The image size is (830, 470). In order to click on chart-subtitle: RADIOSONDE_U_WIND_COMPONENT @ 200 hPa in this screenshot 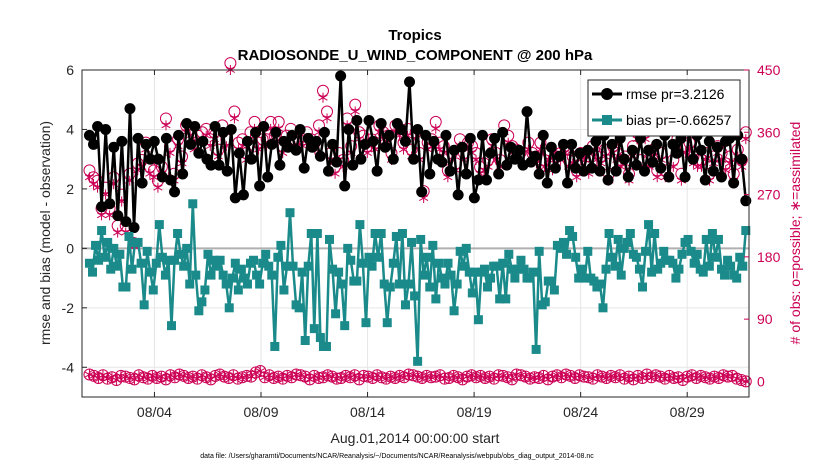, I will do `click(415, 55)`.